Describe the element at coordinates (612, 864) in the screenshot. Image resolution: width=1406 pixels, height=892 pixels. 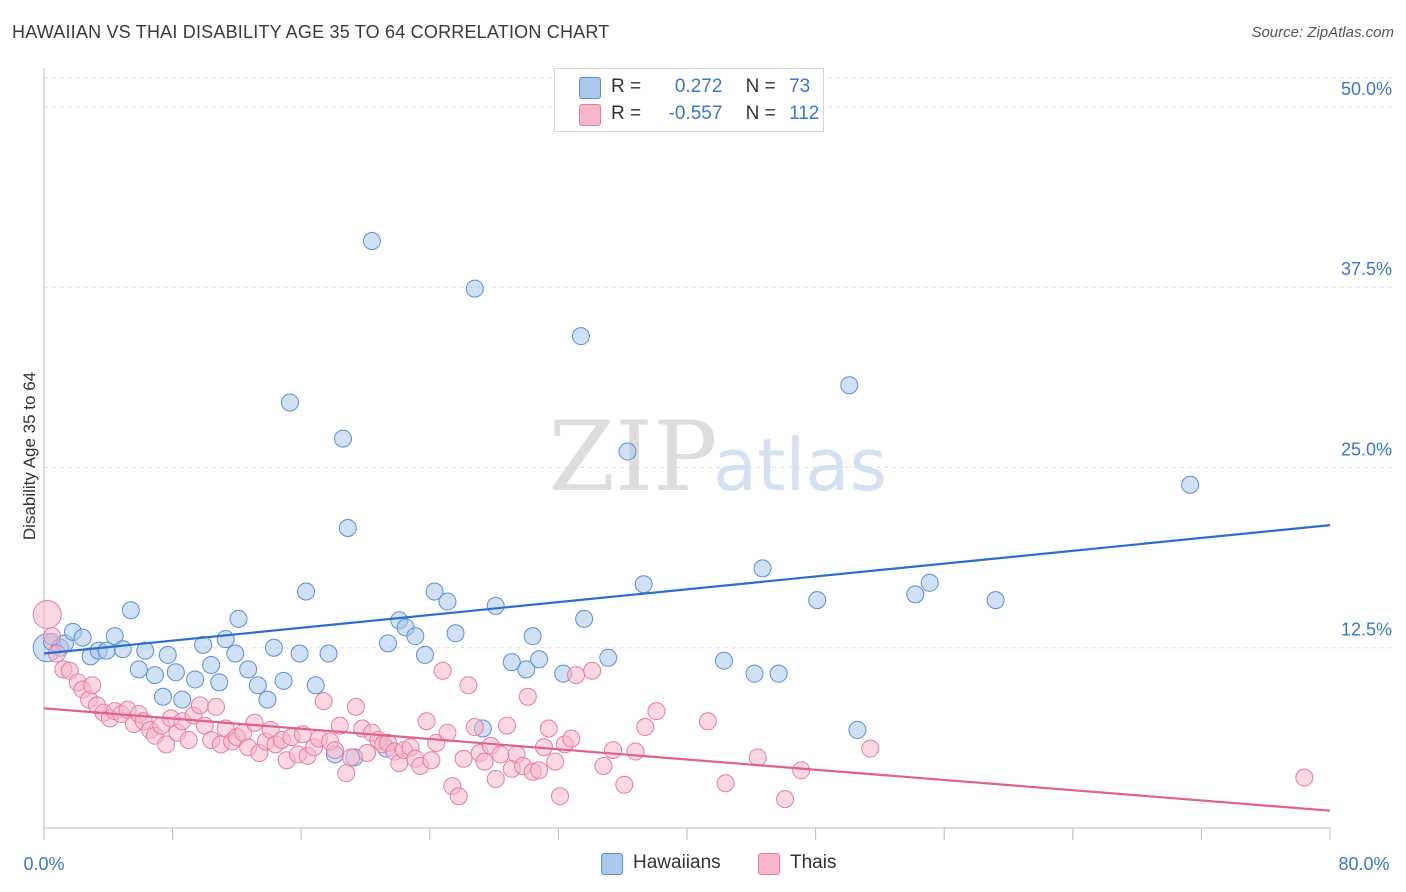
I see `bottom-legend-swatch-hawaiians` at that location.